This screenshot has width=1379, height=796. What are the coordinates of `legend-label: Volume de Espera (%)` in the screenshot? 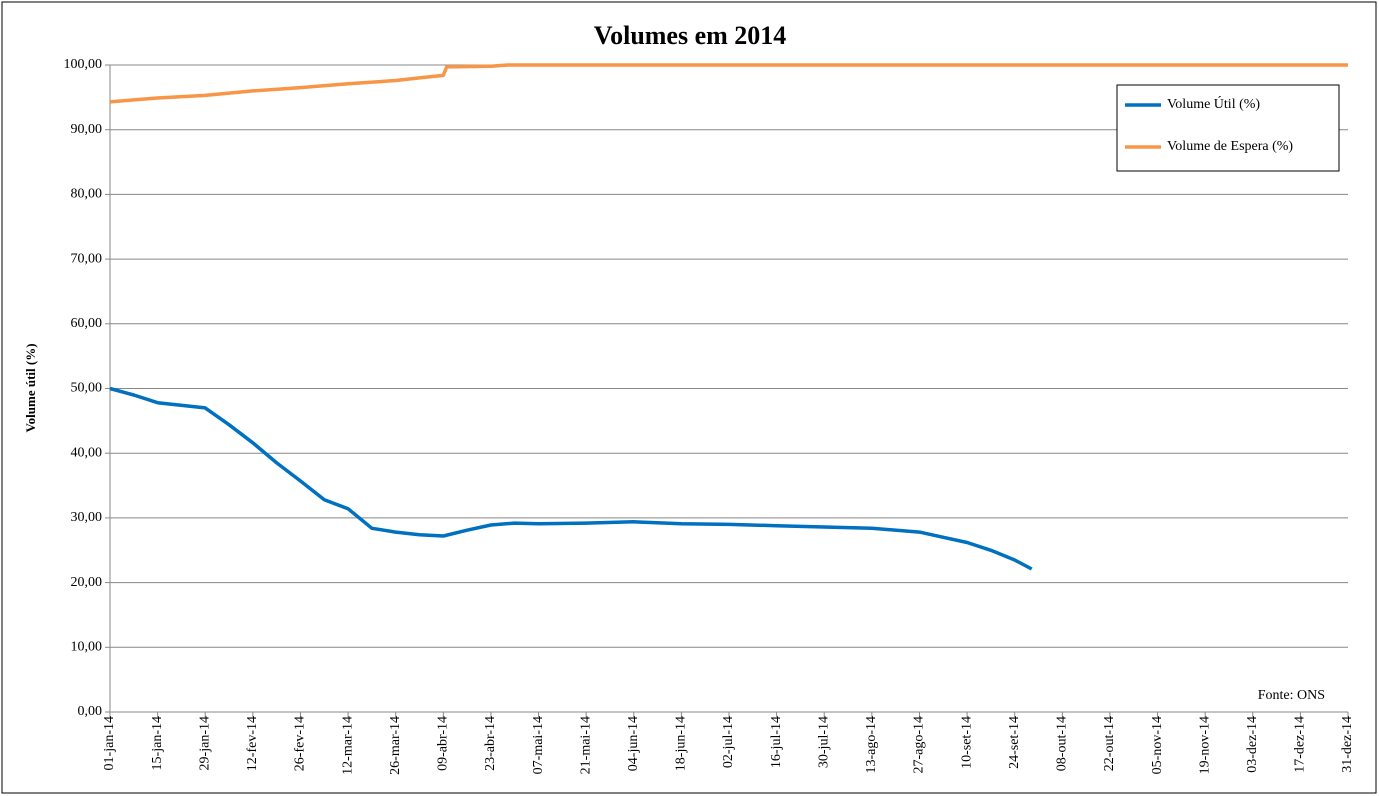 It's located at (1230, 146).